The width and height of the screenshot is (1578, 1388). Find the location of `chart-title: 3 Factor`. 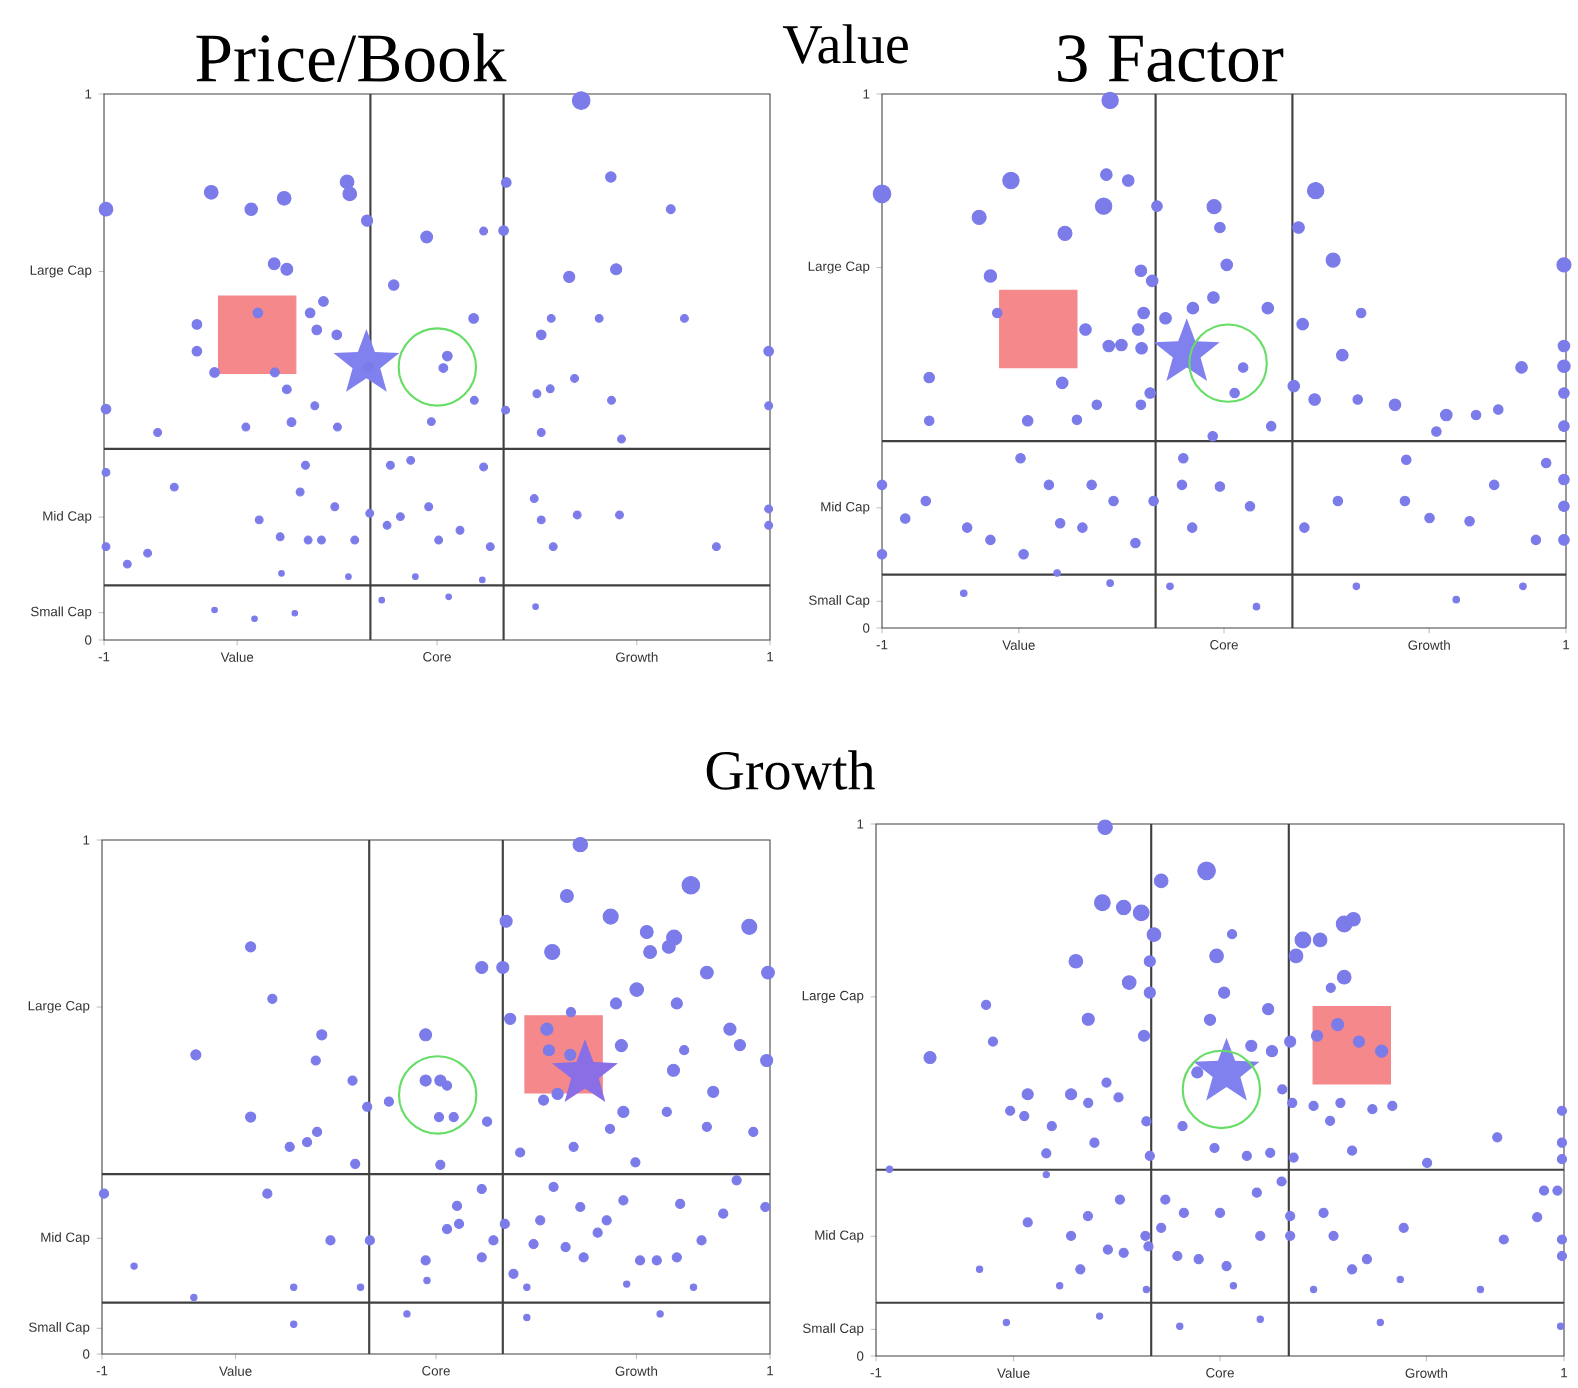

chart-title: 3 Factor is located at coordinates (1171, 58).